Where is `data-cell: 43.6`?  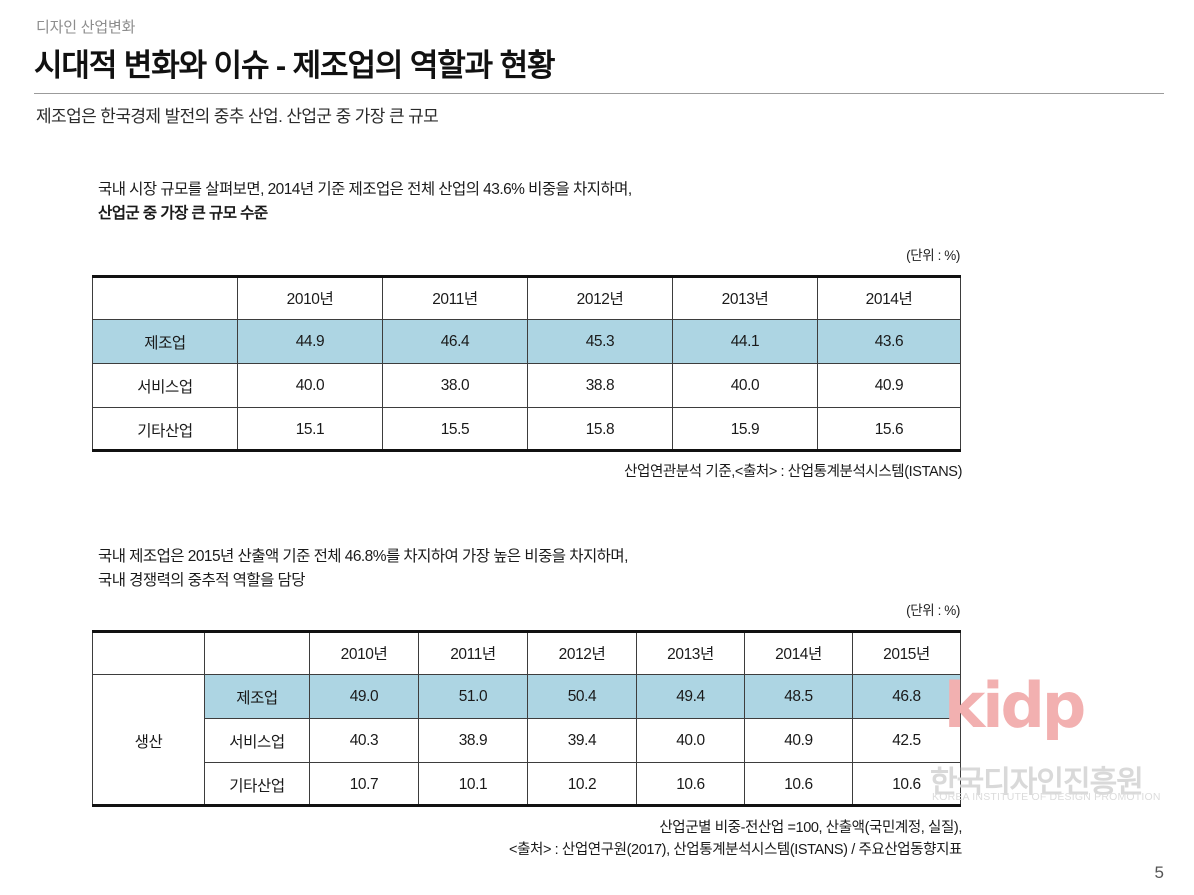
data-cell: 43.6 is located at coordinates (889, 341).